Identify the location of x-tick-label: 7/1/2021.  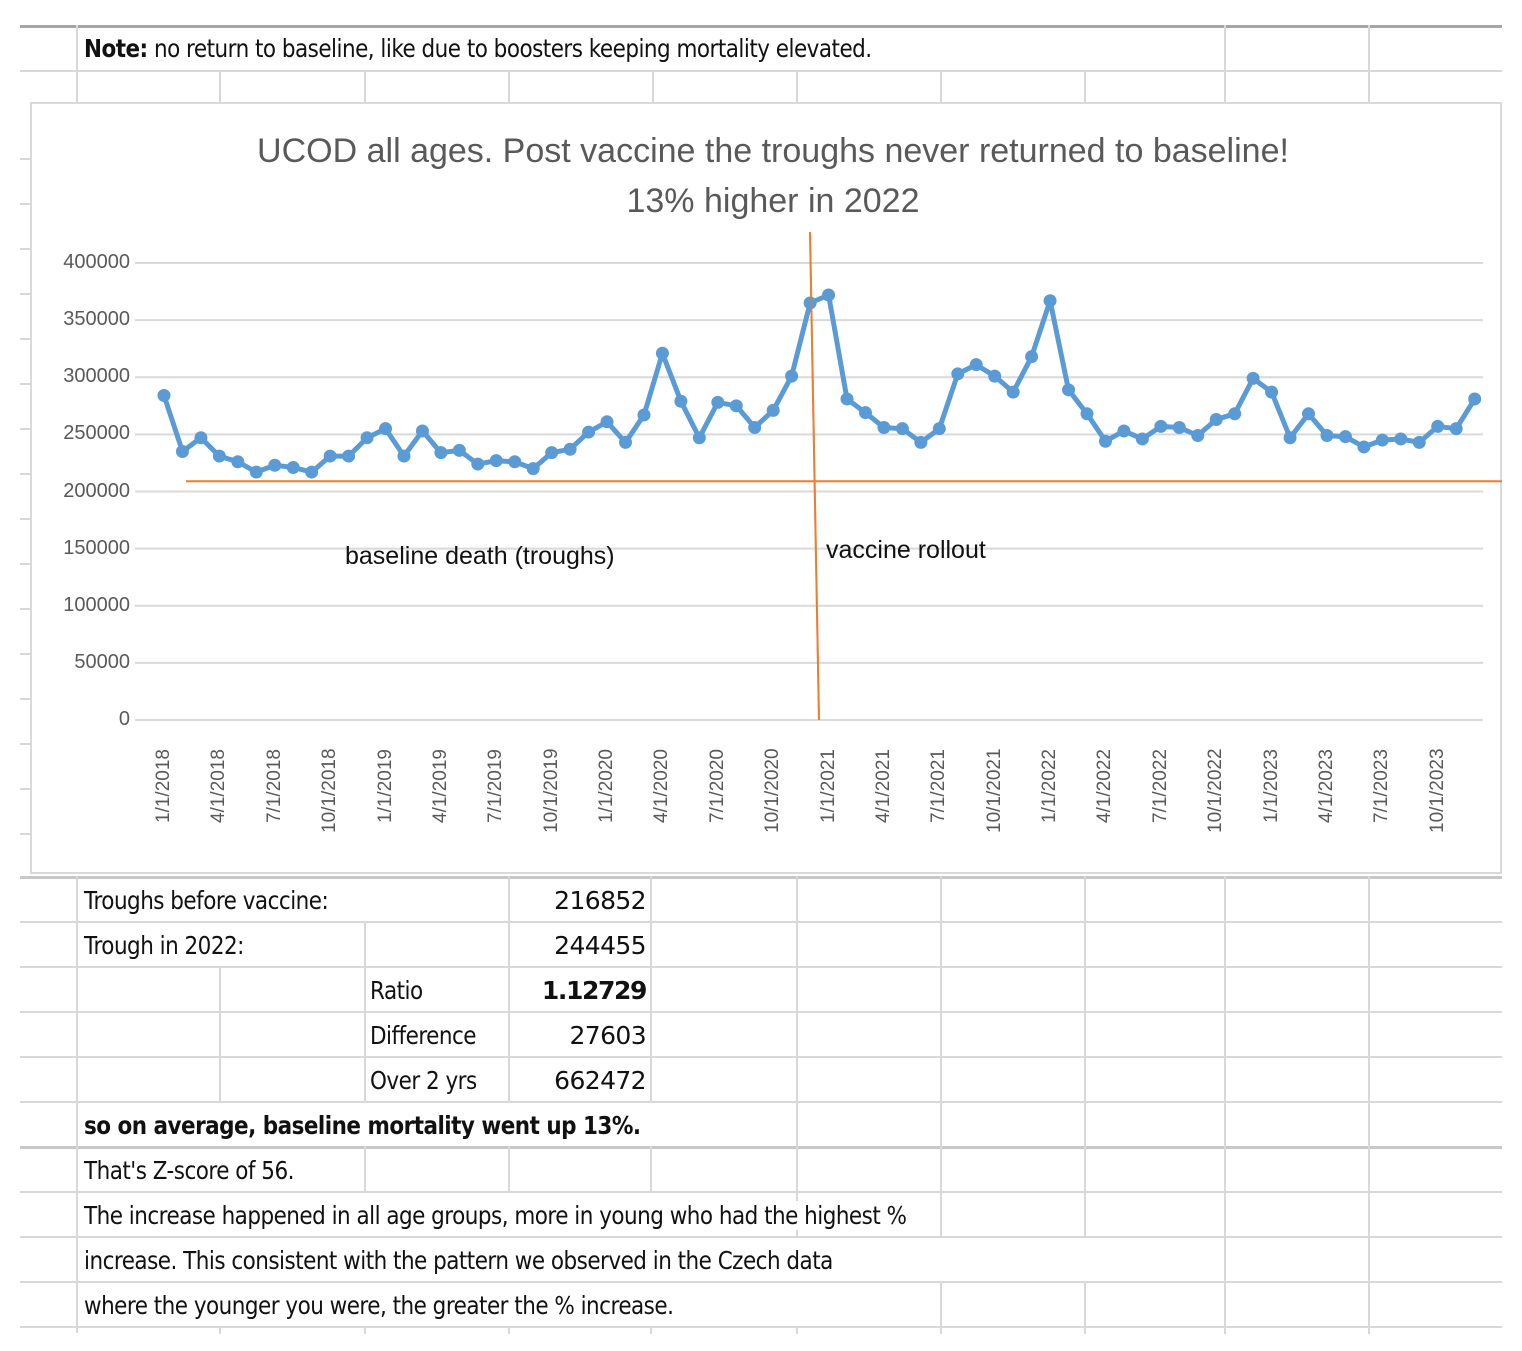
(939, 785).